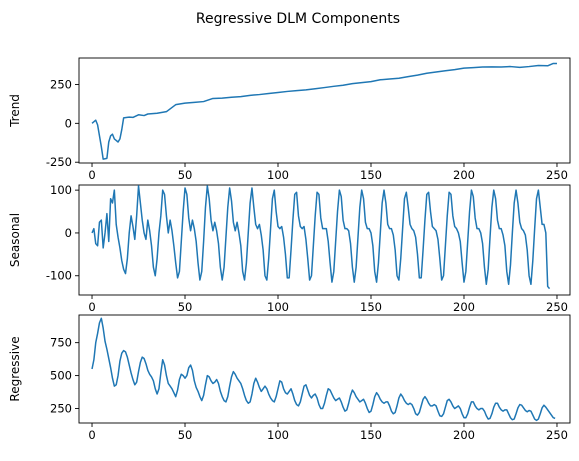 The width and height of the screenshot is (579, 461). Describe the element at coordinates (61, 343) in the screenshot. I see `y-tick-label: 750` at that location.